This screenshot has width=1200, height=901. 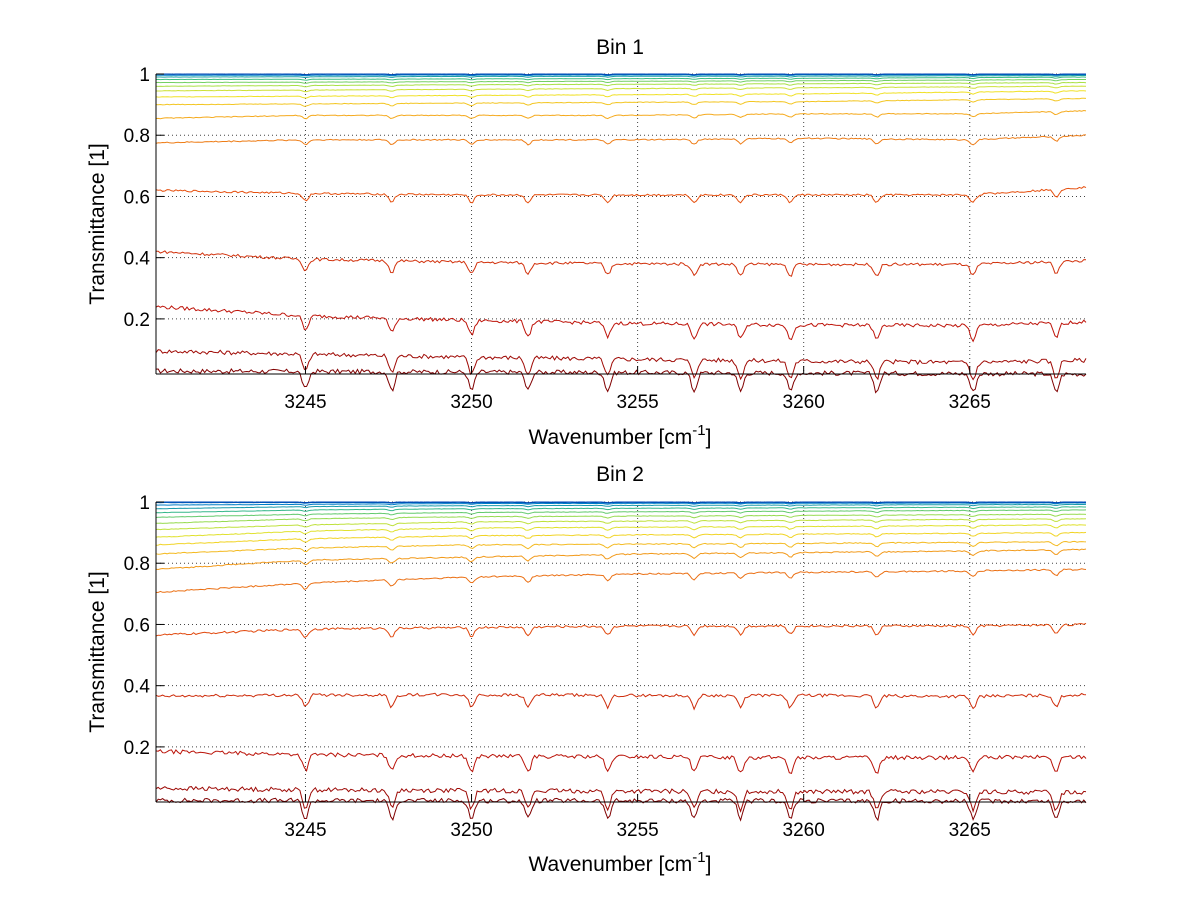 What do you see at coordinates (620, 474) in the screenshot?
I see `chart-title: Bin 2` at bounding box center [620, 474].